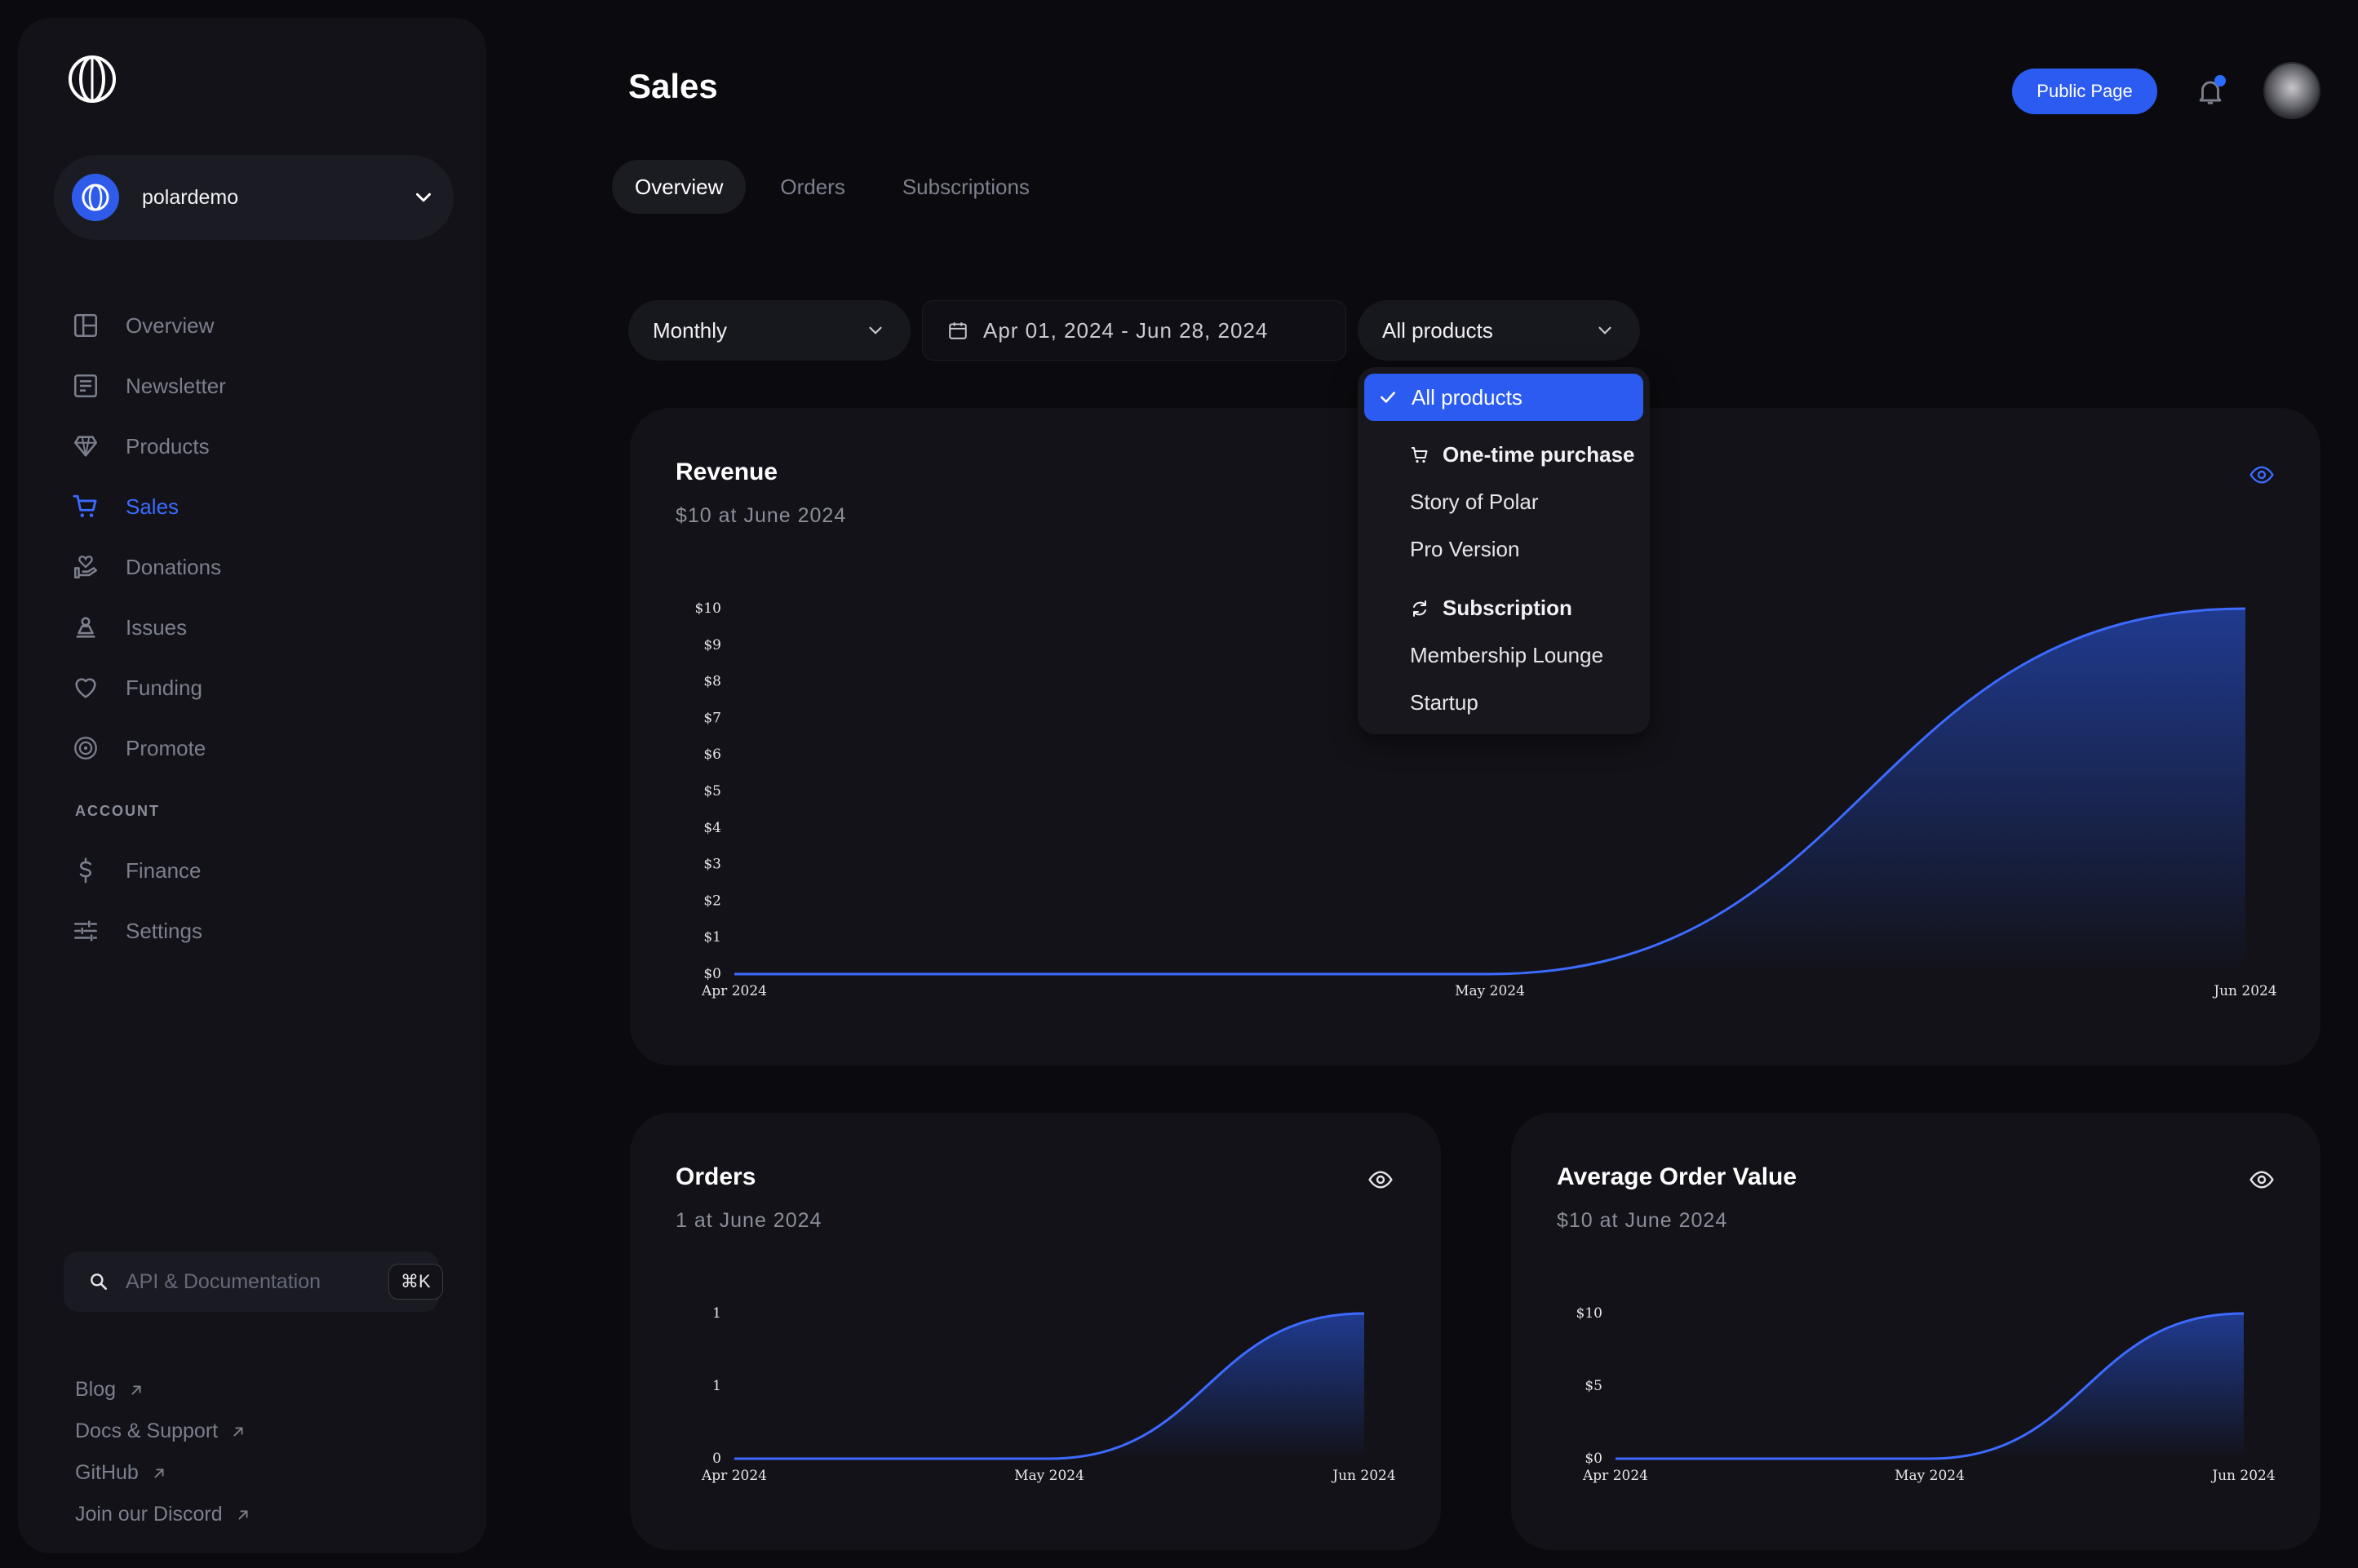  What do you see at coordinates (1507, 608) in the screenshot?
I see `group-label: Subscription` at bounding box center [1507, 608].